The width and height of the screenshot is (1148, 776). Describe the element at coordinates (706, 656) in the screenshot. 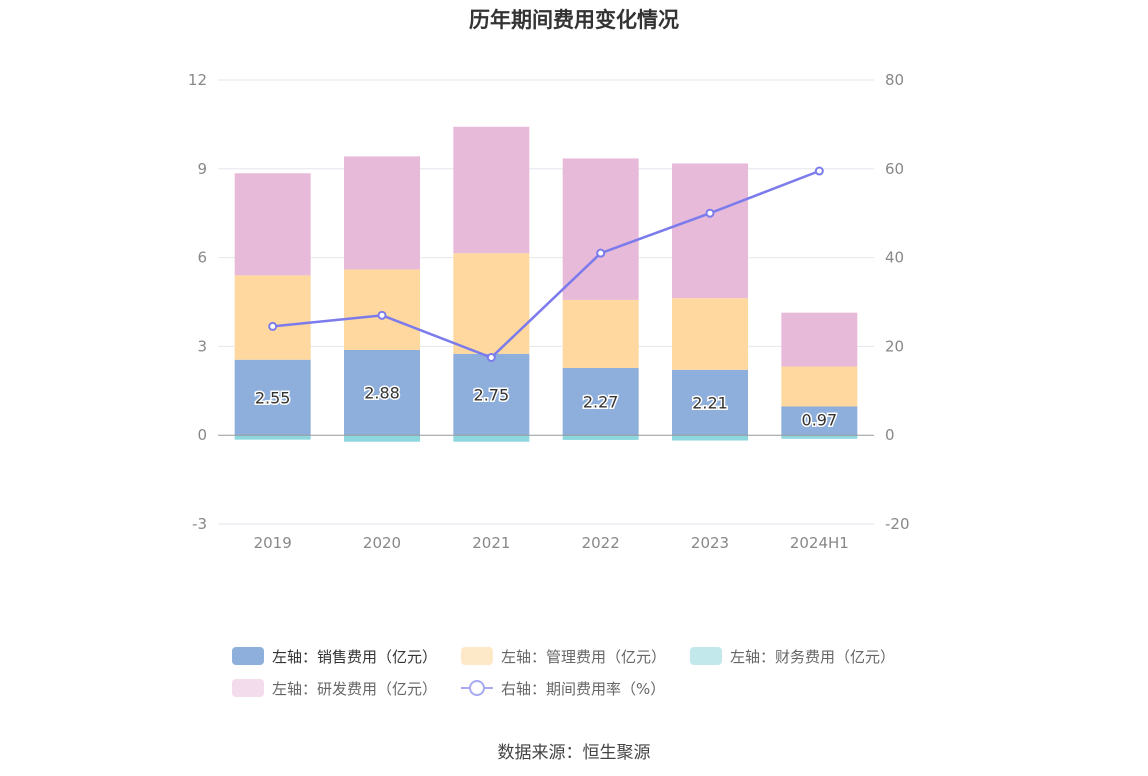

I see `legend-swatch-finance` at that location.